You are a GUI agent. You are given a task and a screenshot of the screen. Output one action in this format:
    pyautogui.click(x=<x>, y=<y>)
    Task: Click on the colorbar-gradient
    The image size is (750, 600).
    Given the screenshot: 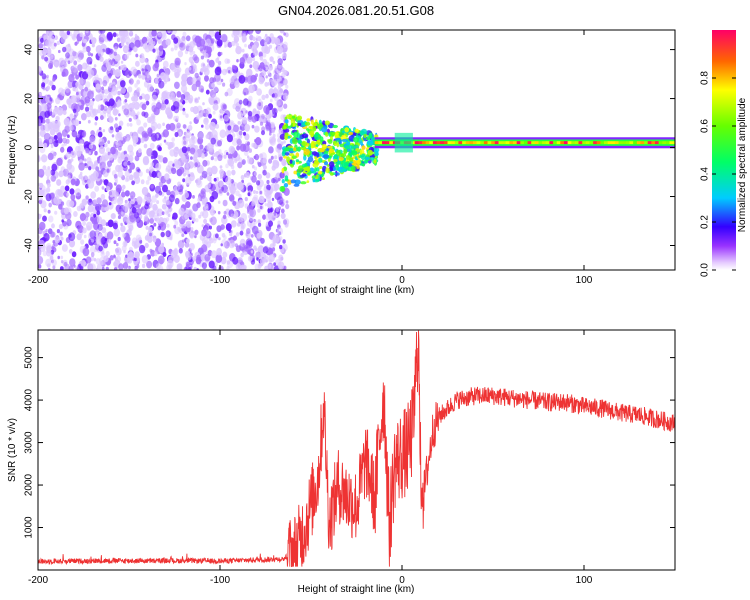 What is the action you would take?
    pyautogui.click(x=724, y=150)
    